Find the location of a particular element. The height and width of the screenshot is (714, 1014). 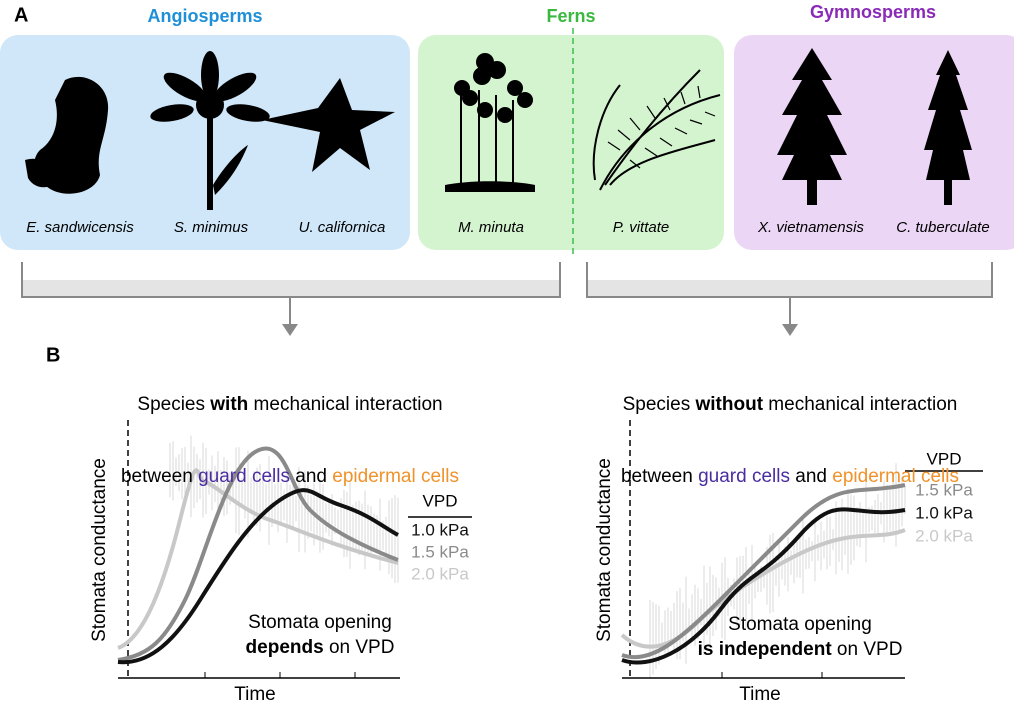

species: M. minuta is located at coordinates (491, 227).